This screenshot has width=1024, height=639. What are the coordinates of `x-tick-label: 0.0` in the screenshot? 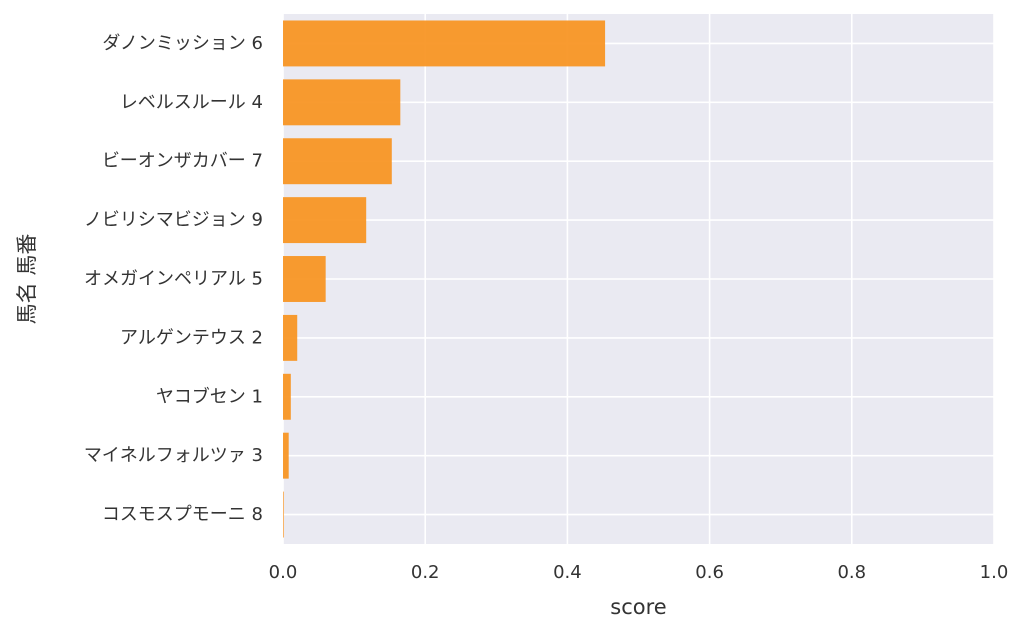 It's located at (283, 572).